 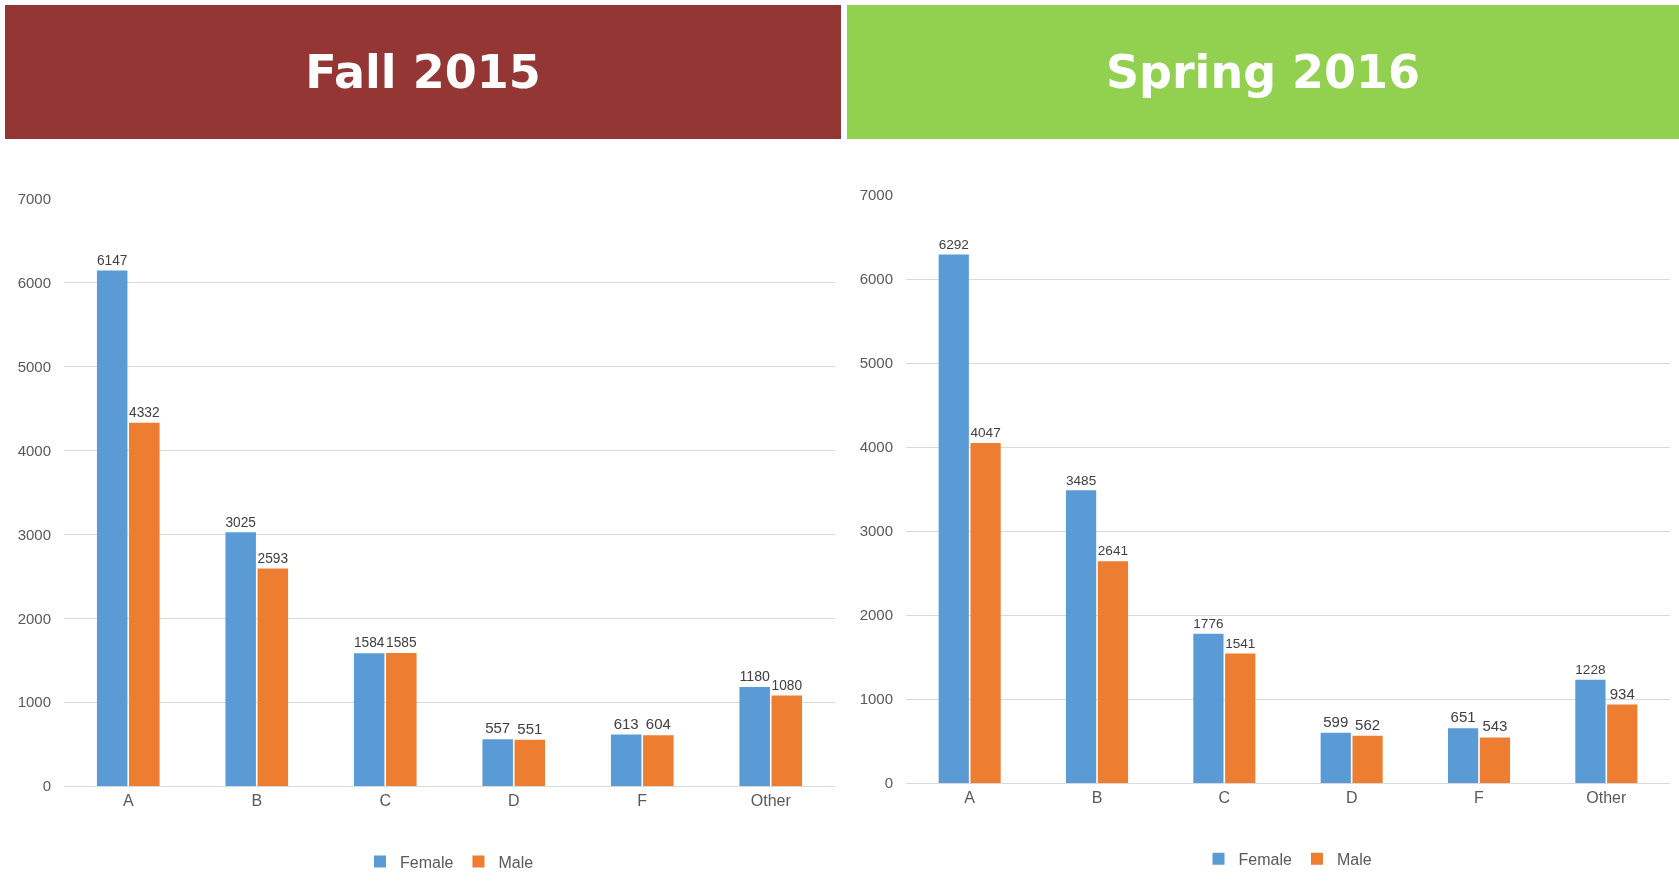 I want to click on data-label: 6147, so click(x=112, y=260).